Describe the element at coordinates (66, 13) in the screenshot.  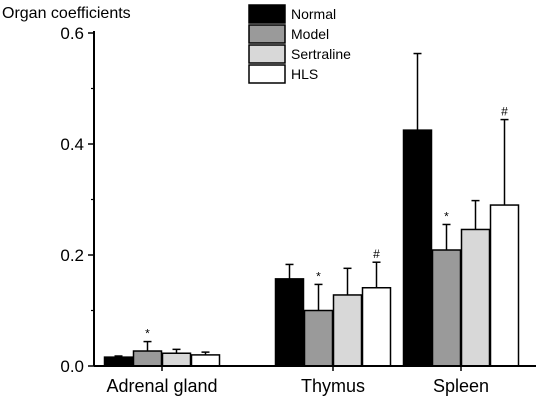
I see `y-axis-title: Organ coefficients` at that location.